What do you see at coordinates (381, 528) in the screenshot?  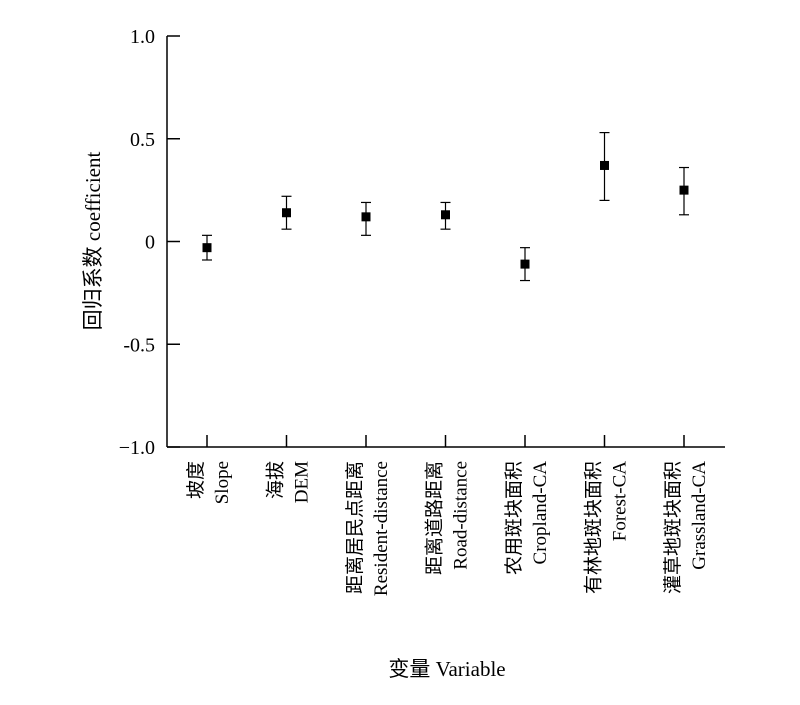 I see `x-category-label-en: Resident-distance` at bounding box center [381, 528].